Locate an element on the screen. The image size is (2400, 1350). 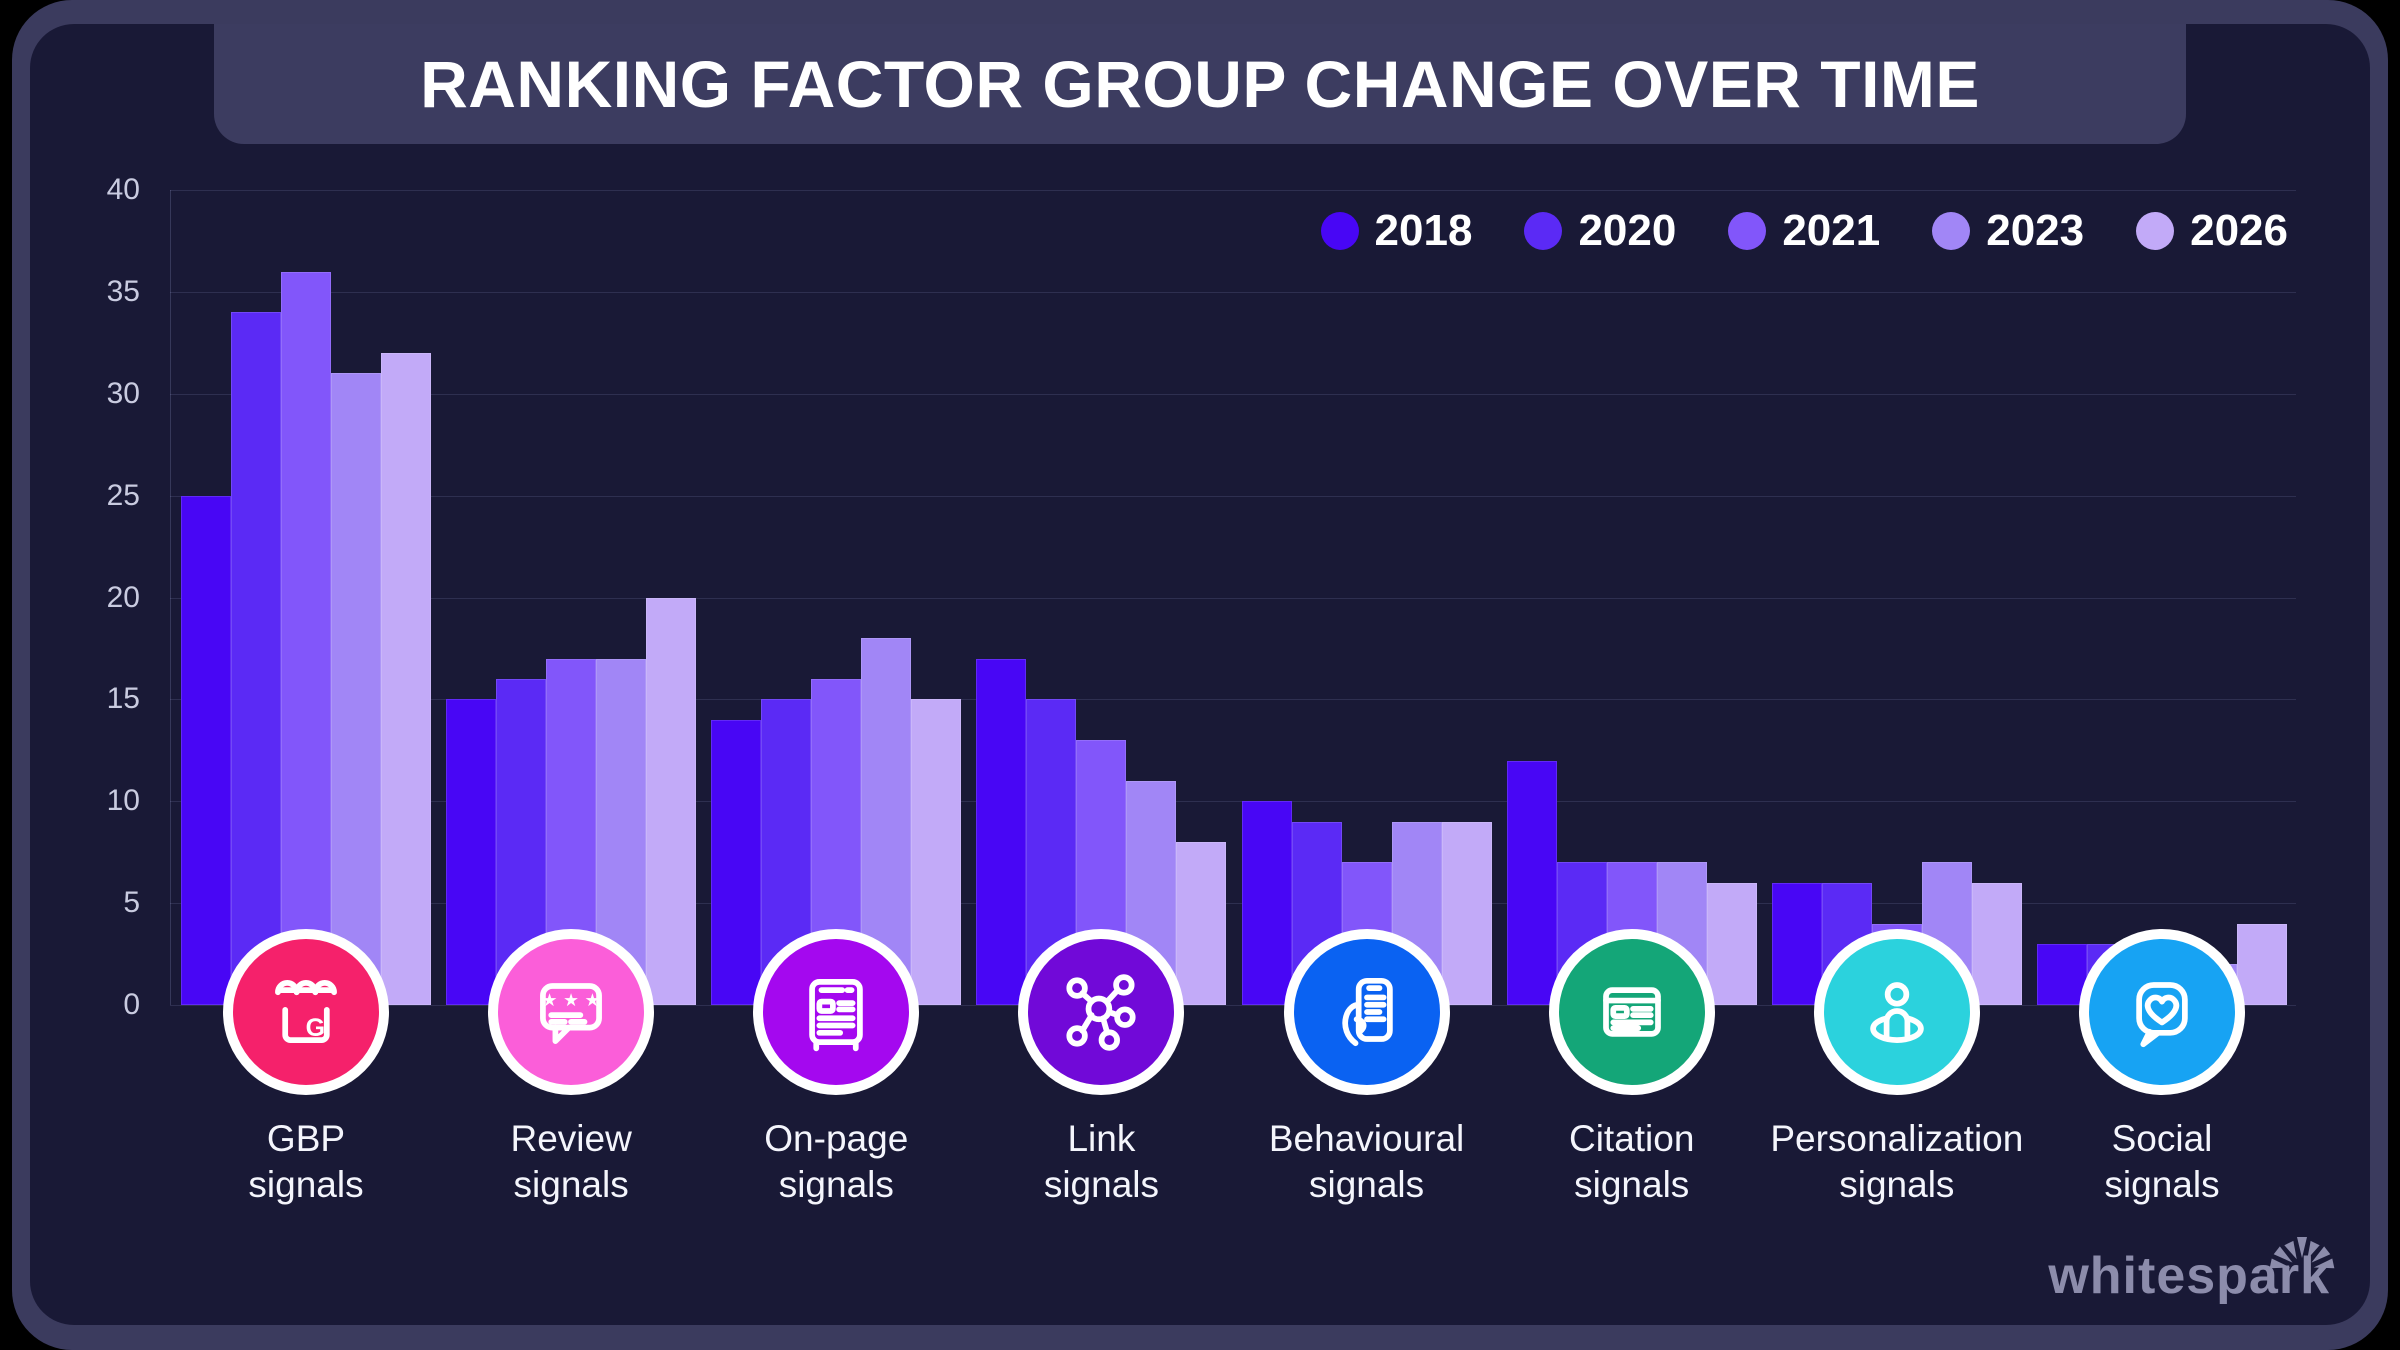
bar-group-review-signals is located at coordinates (571, 597).